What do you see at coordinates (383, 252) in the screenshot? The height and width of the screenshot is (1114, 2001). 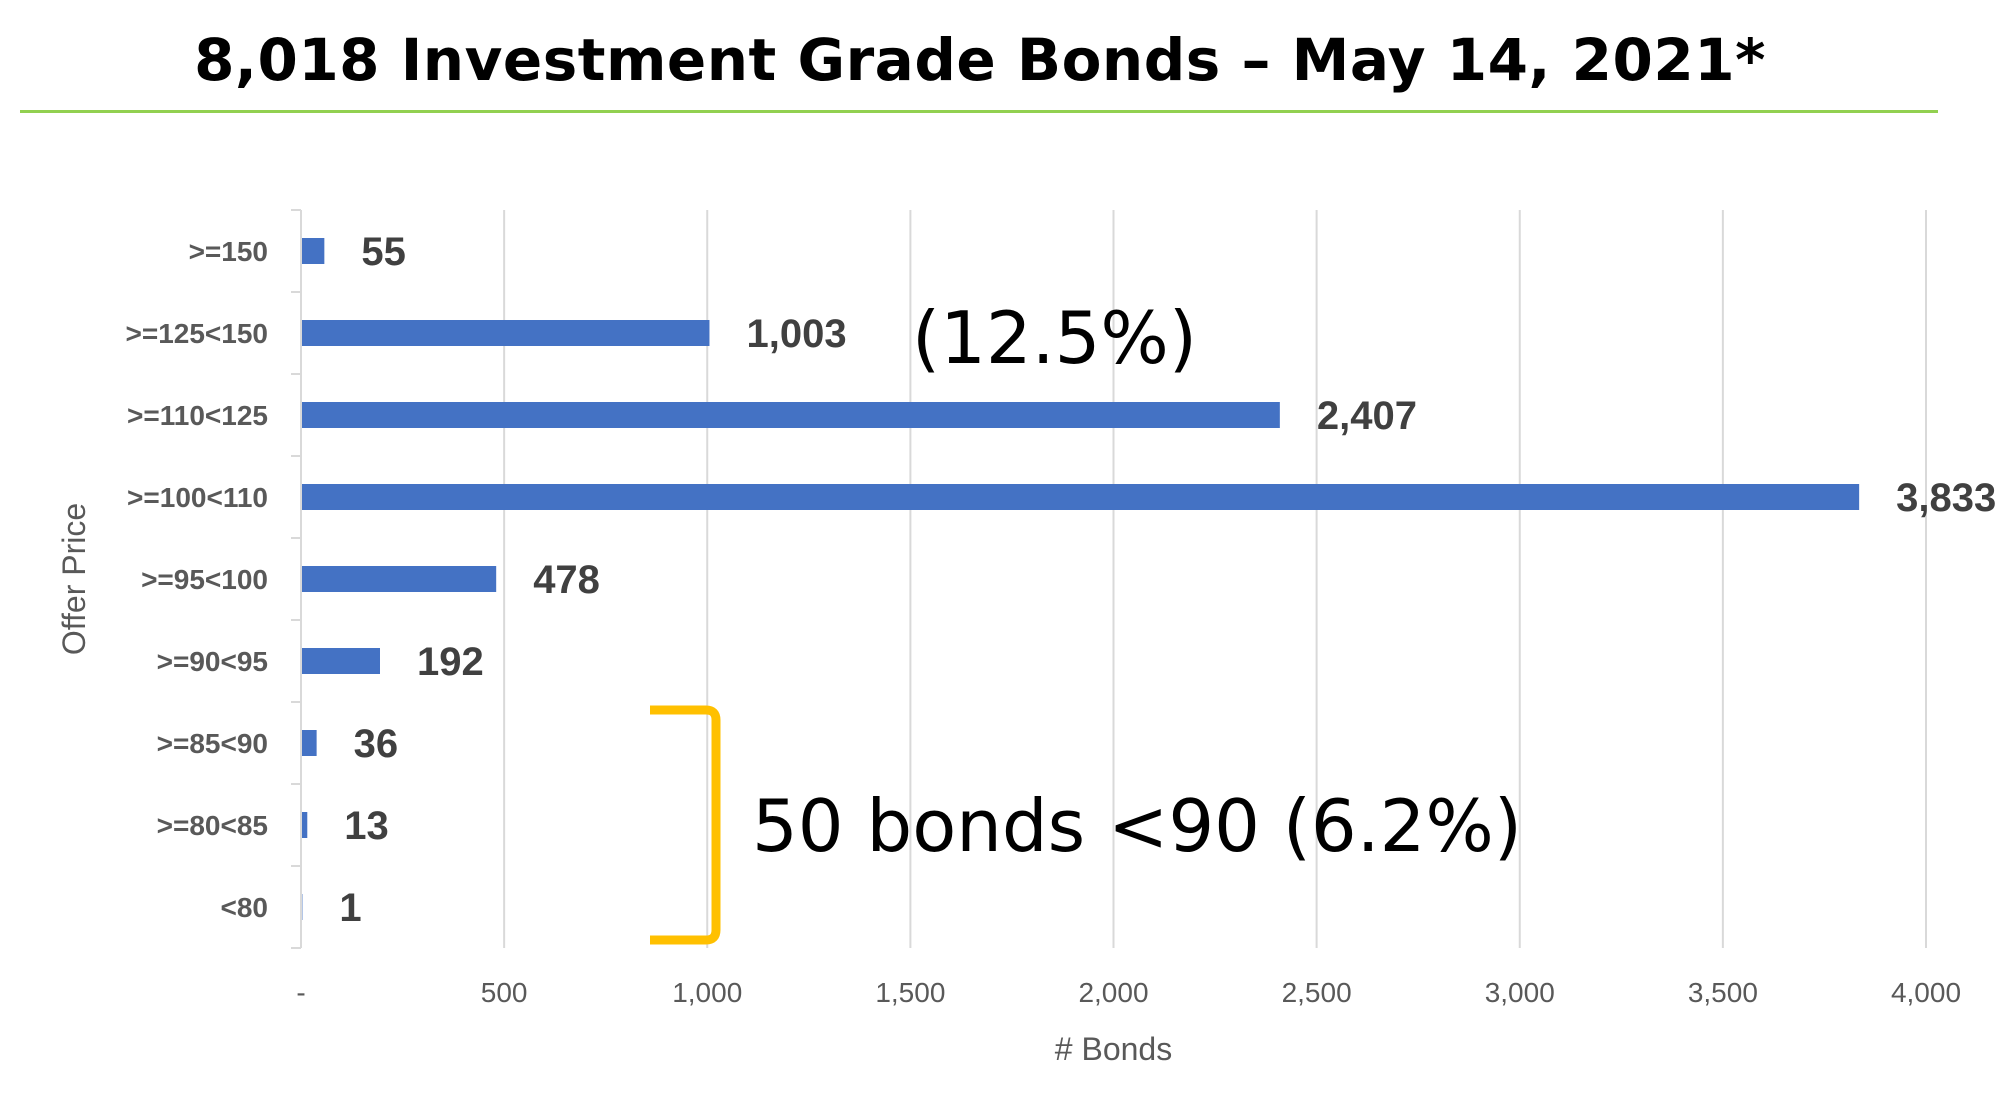 I see `data-label-0: 55` at bounding box center [383, 252].